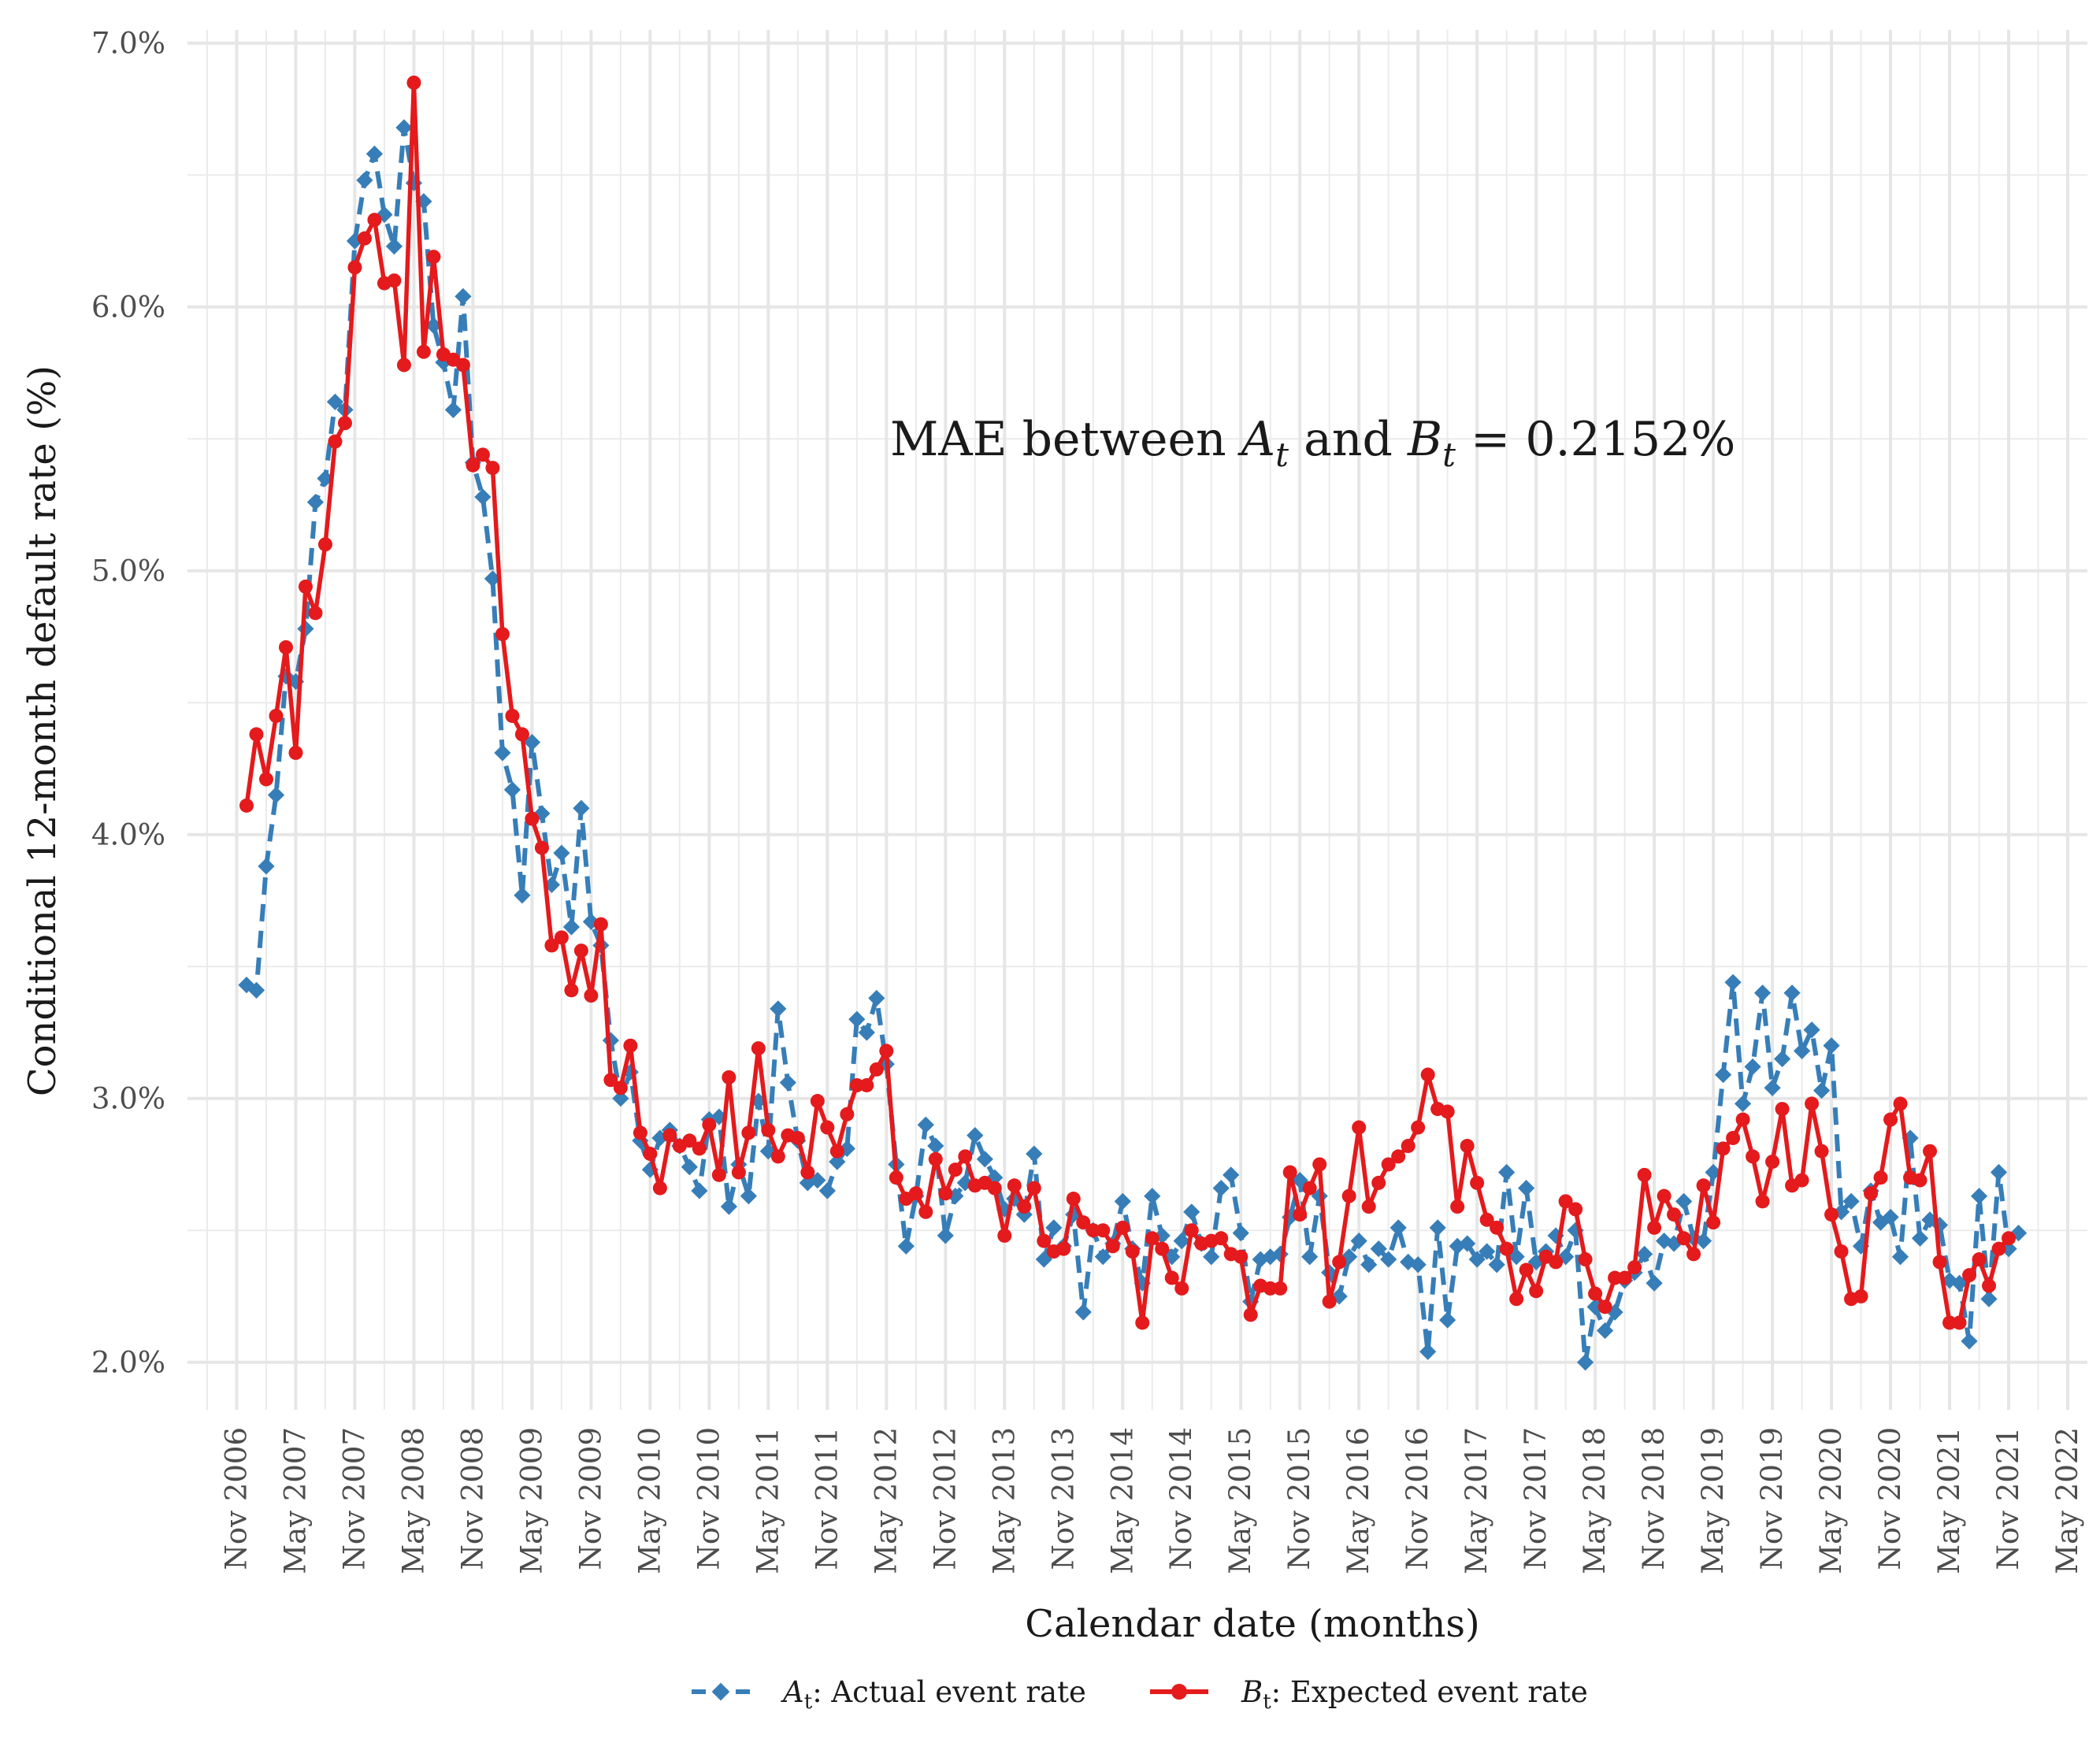  Describe the element at coordinates (1713, 1500) in the screenshot. I see `x-tick-label: May 2019` at that location.